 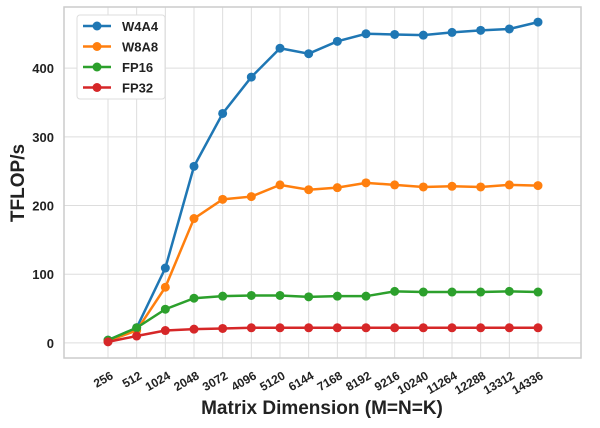 What do you see at coordinates (103, 379) in the screenshot?
I see `x-tick-label: 256` at bounding box center [103, 379].